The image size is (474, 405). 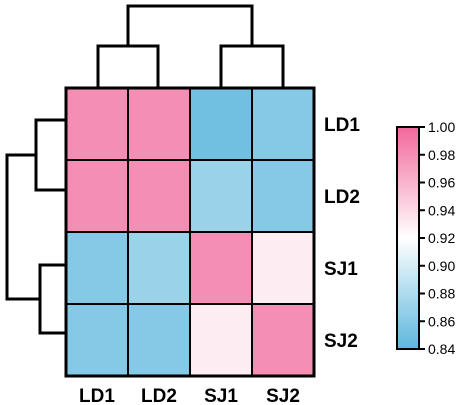 What do you see at coordinates (128, 67) in the screenshot?
I see `dendro-top-ld-branch` at bounding box center [128, 67].